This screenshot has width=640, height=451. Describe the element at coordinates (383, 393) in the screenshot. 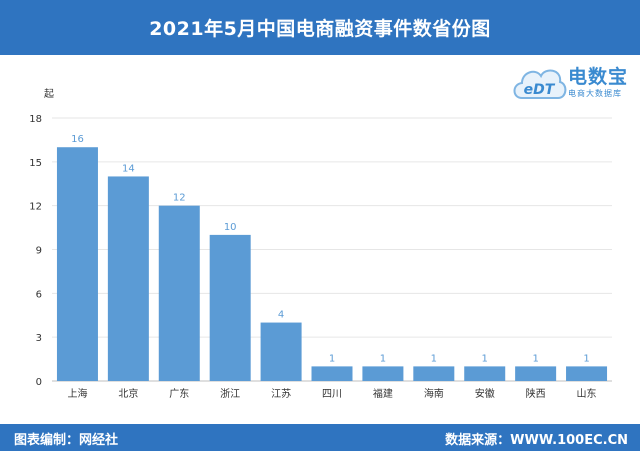

I see `x-tick-label: 福建` at that location.